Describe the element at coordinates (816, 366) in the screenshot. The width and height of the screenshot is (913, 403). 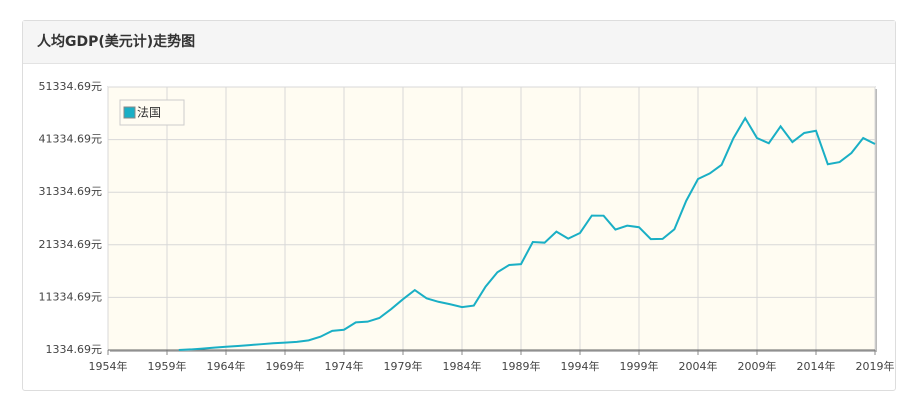
I see `x-tick-label: 2014年` at that location.